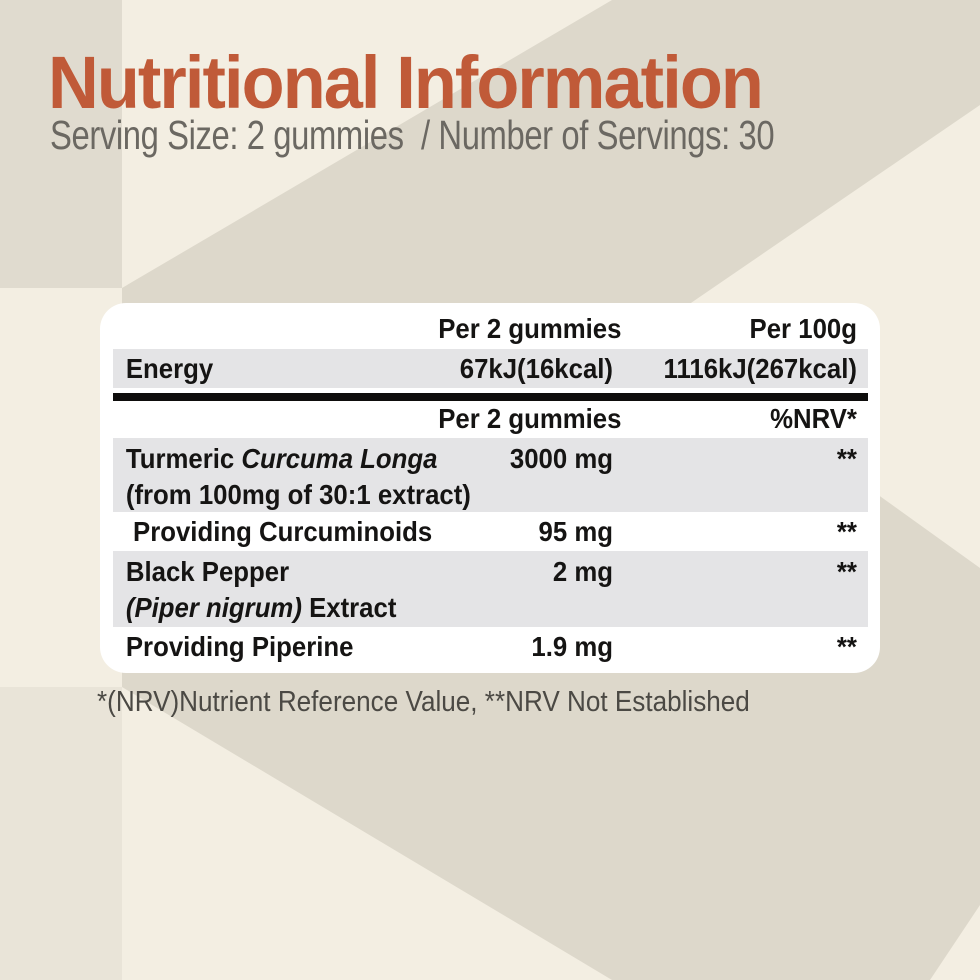  What do you see at coordinates (460, 608) in the screenshot?
I see `black-pepper-latin-line: (Piper nigrum) Extract` at bounding box center [460, 608].